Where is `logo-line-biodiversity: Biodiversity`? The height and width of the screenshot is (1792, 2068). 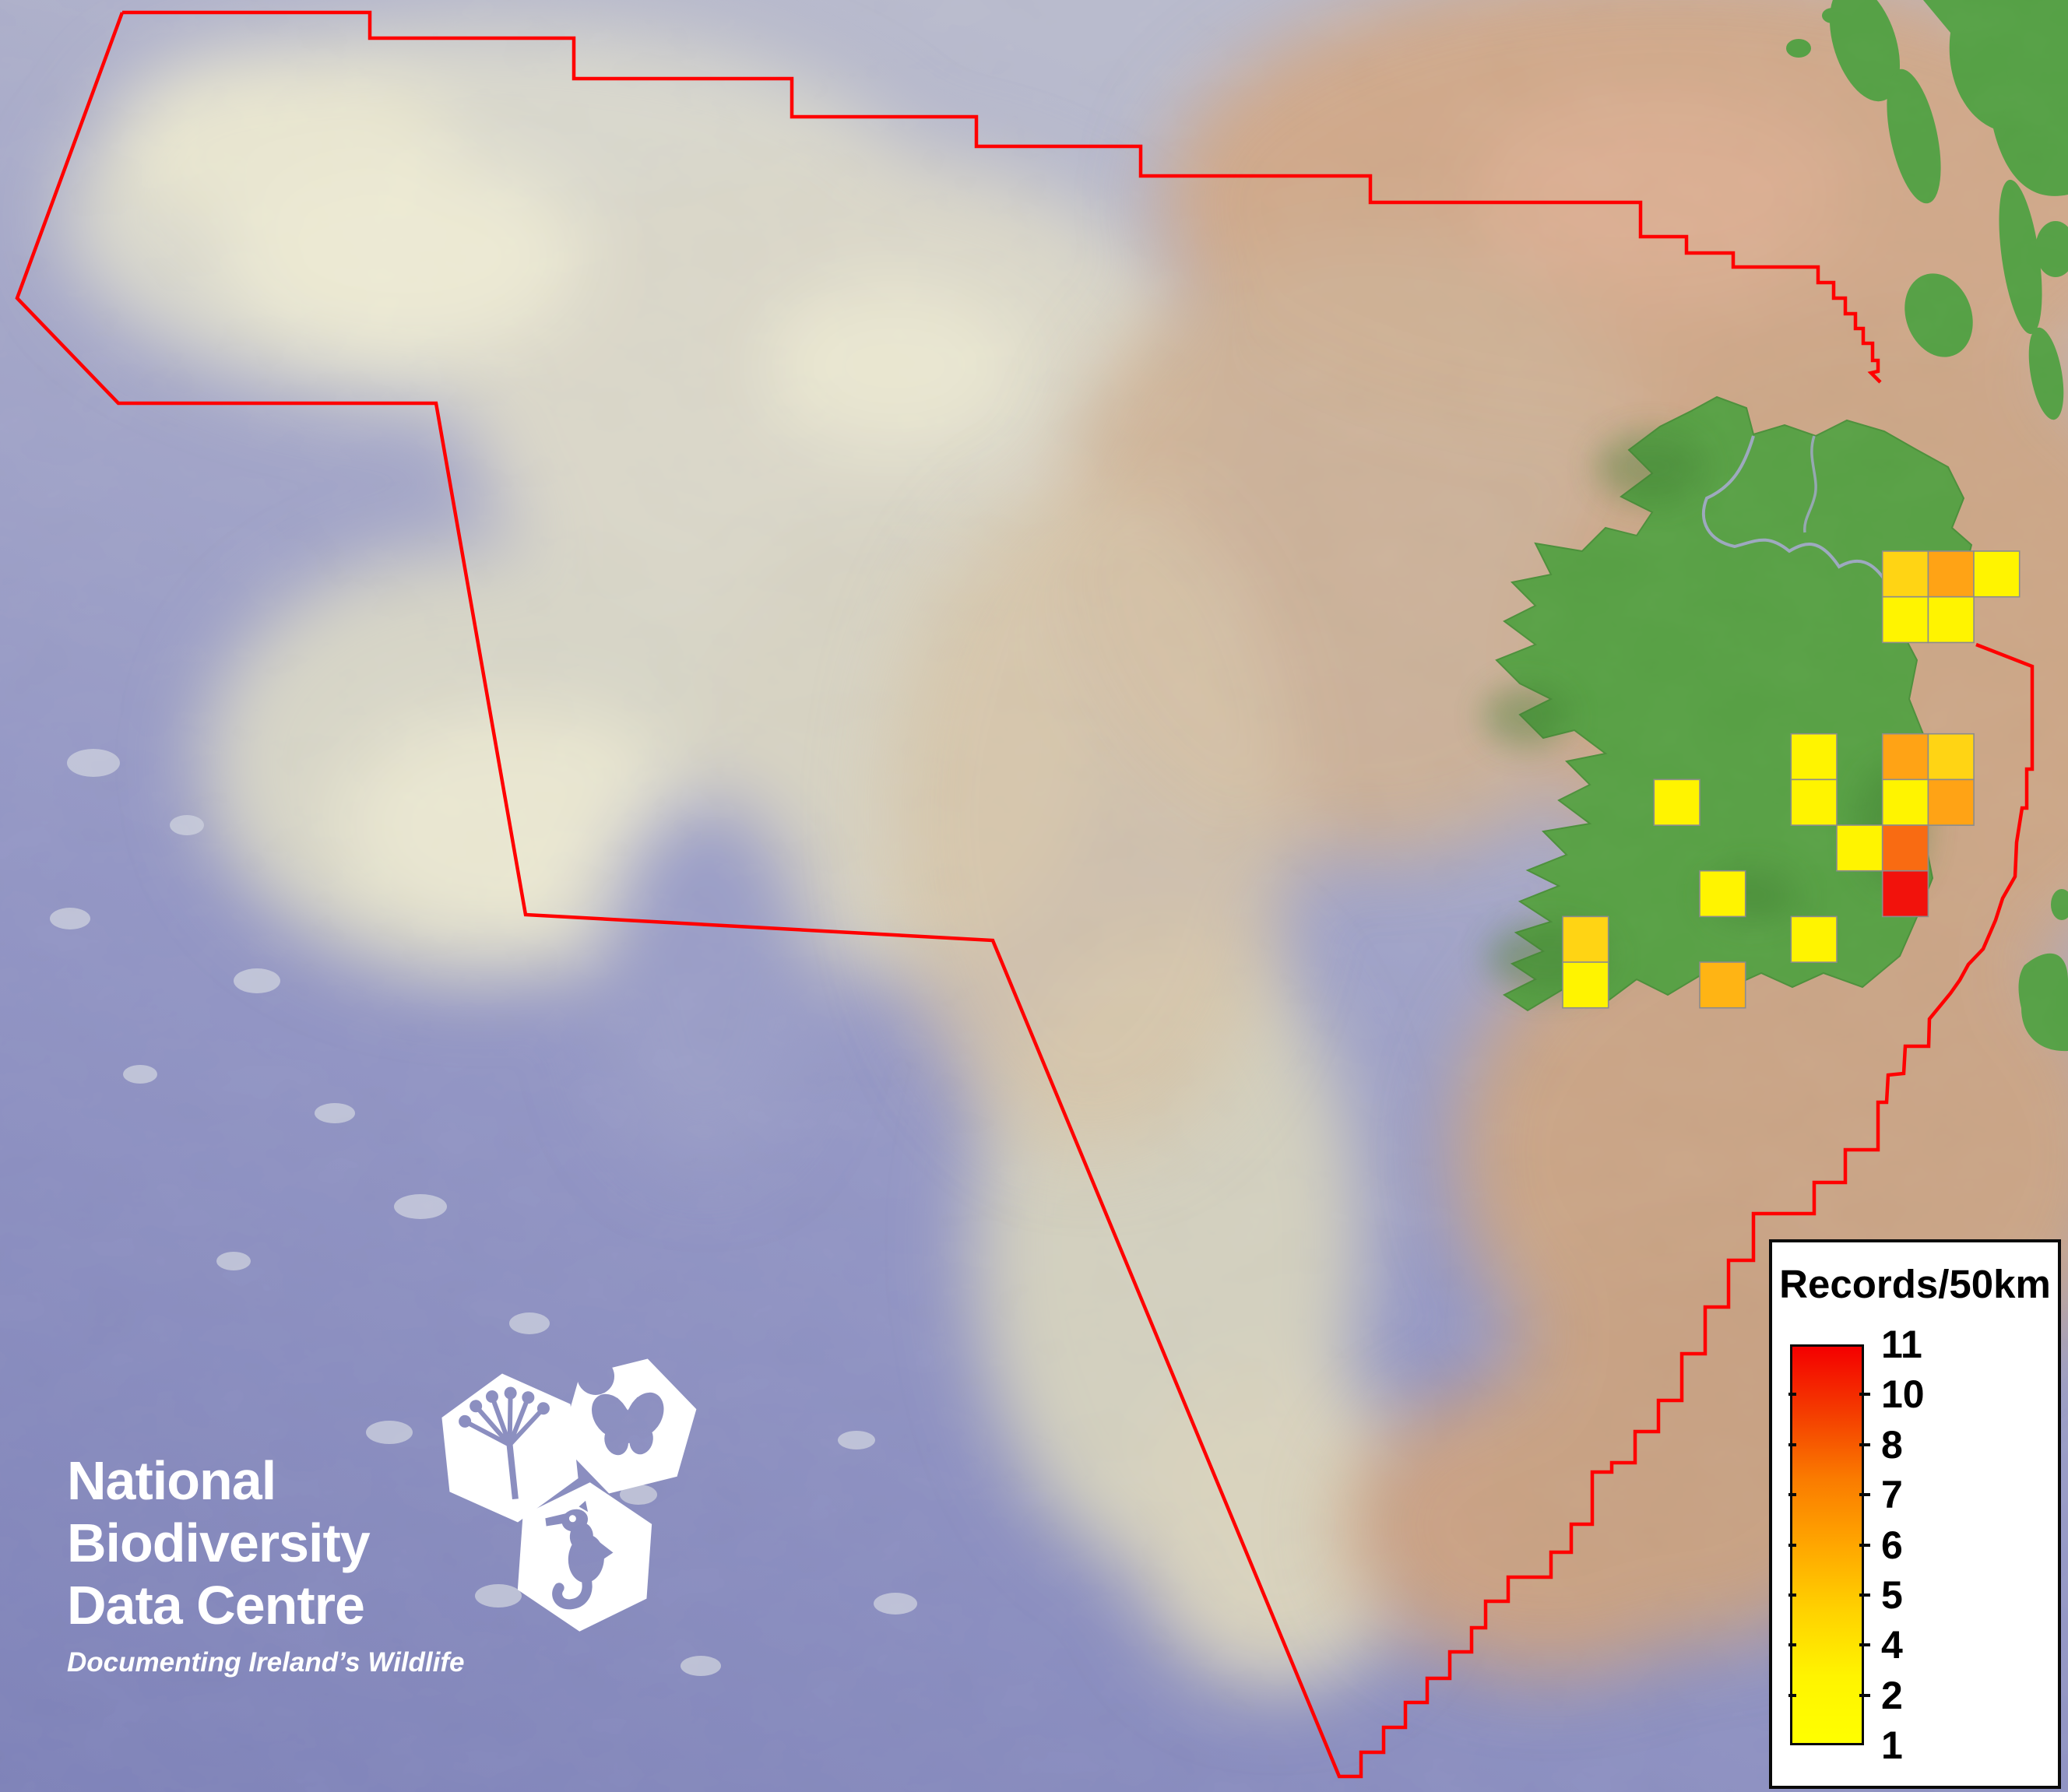
logo-line-biodiversity: Biodiversity is located at coordinates (219, 1543).